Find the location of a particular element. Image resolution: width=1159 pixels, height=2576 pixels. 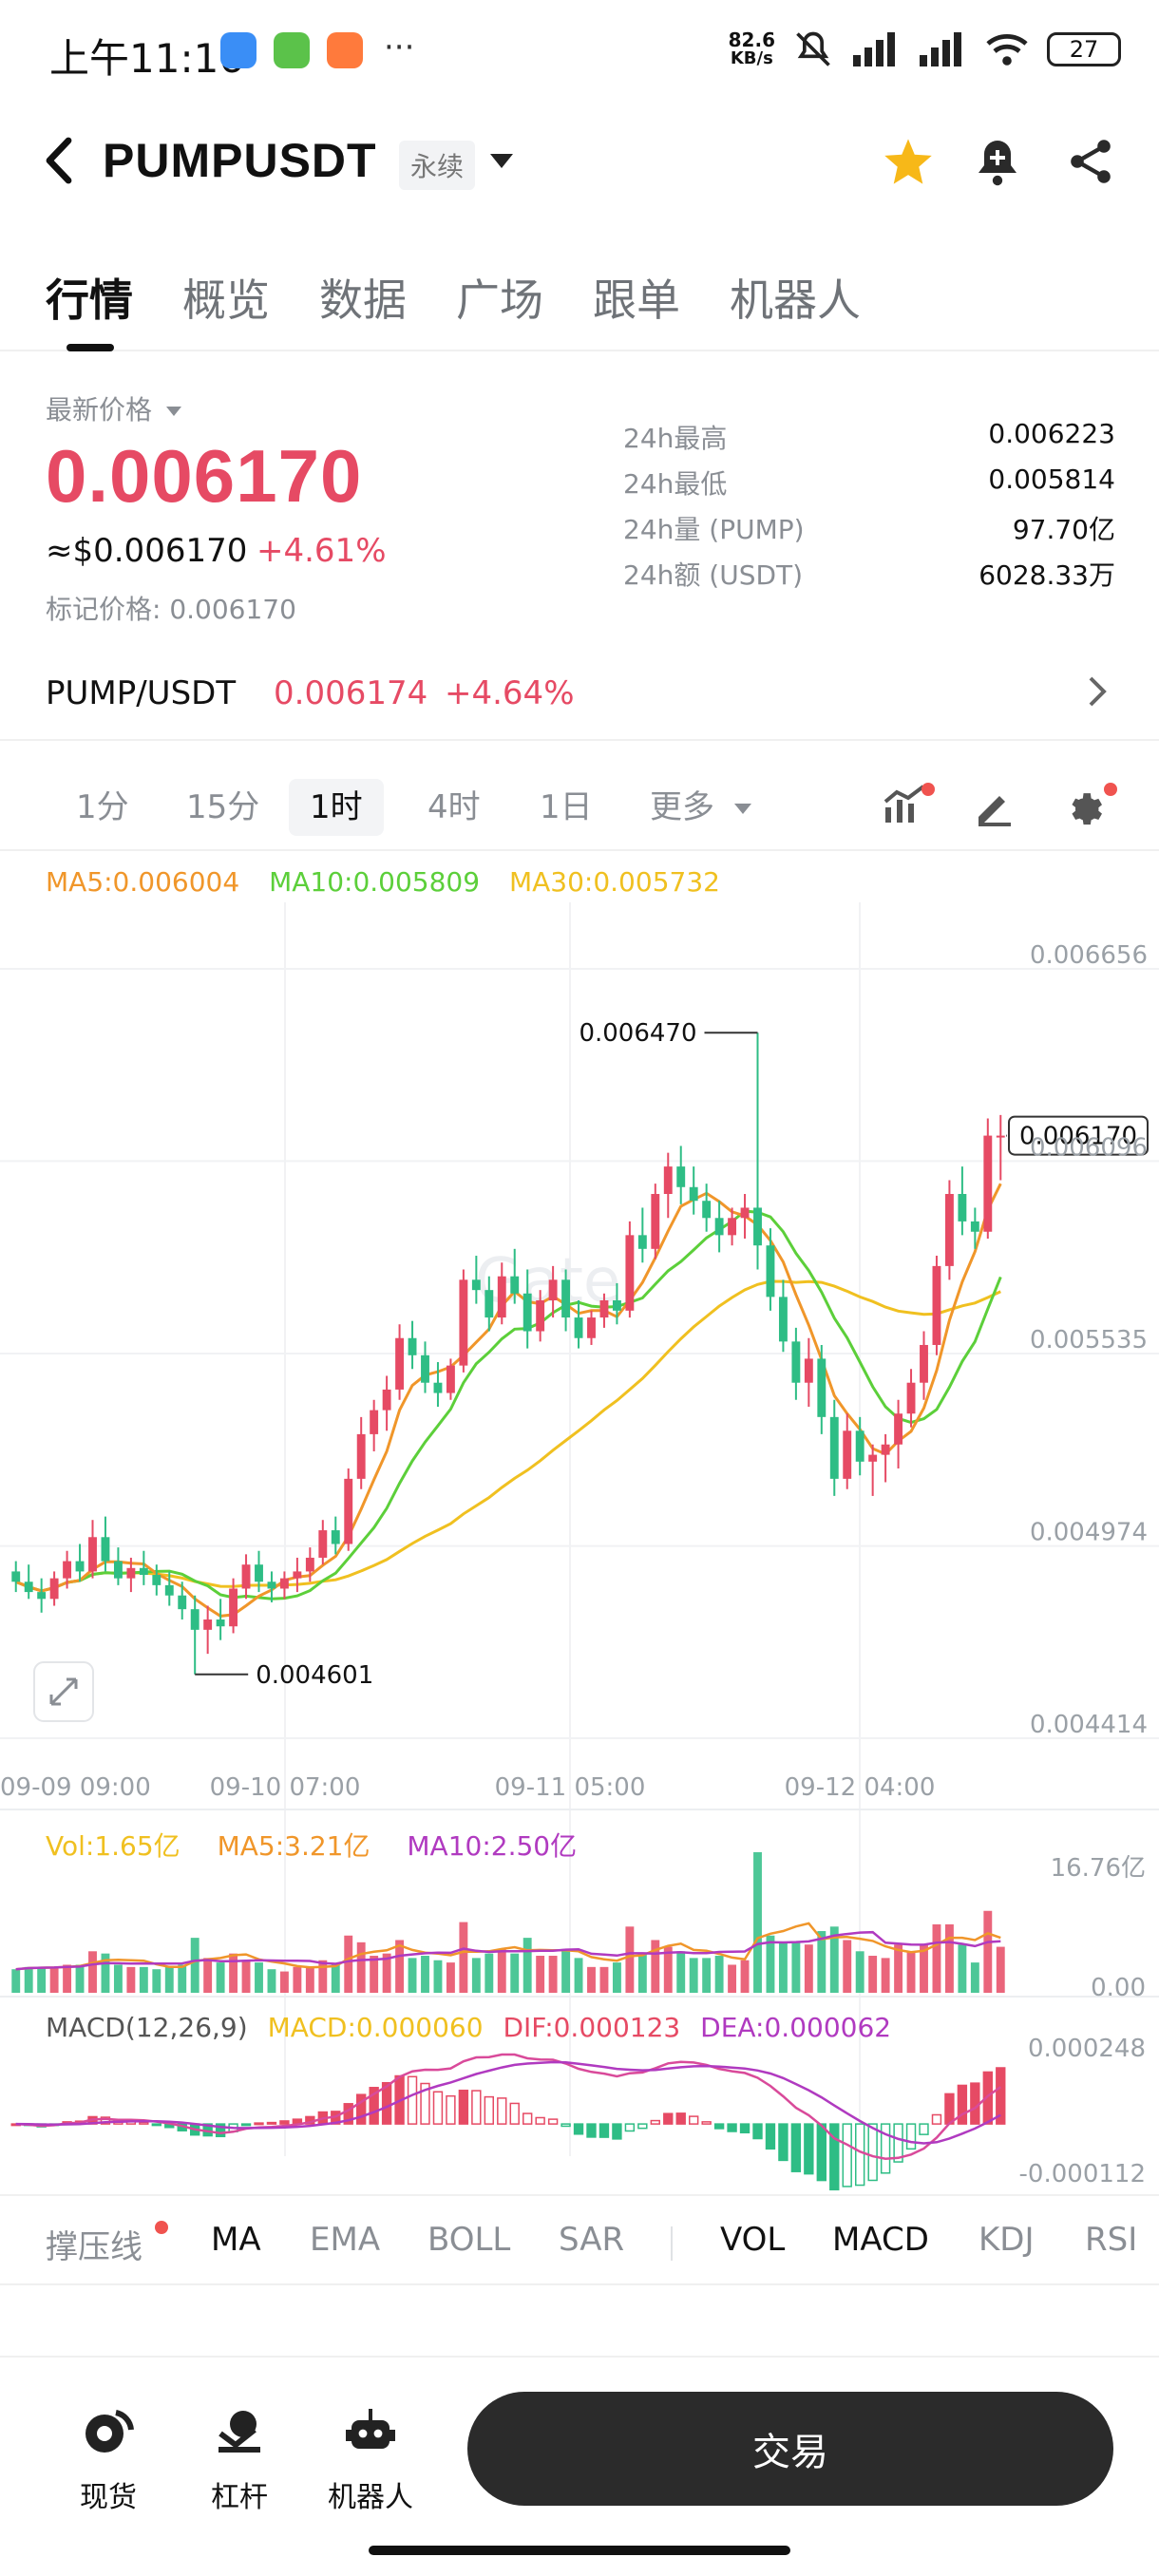

nav-spot: 现货 is located at coordinates (108, 2461).